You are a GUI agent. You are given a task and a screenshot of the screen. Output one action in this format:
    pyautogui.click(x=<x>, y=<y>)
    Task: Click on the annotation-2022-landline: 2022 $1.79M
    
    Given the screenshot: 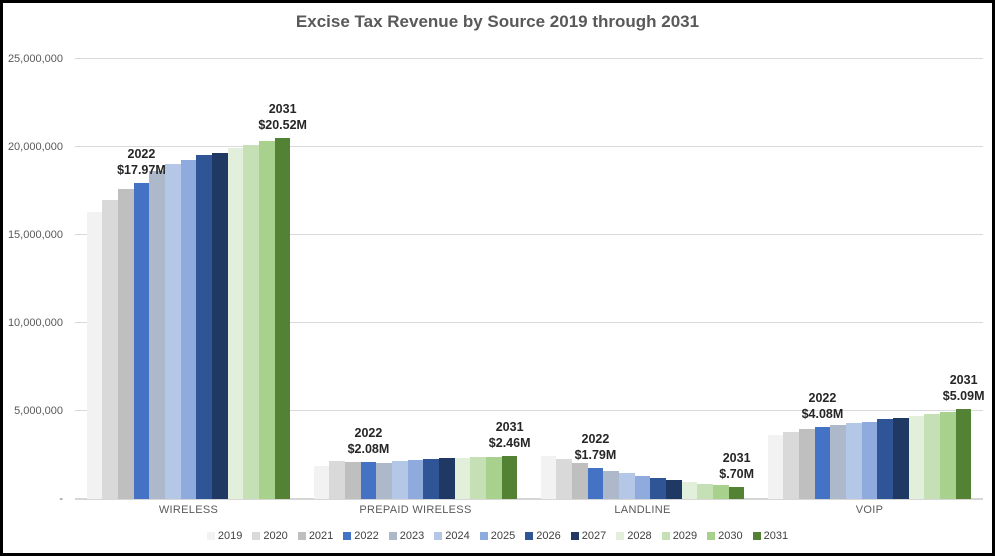 What is the action you would take?
    pyautogui.click(x=596, y=447)
    